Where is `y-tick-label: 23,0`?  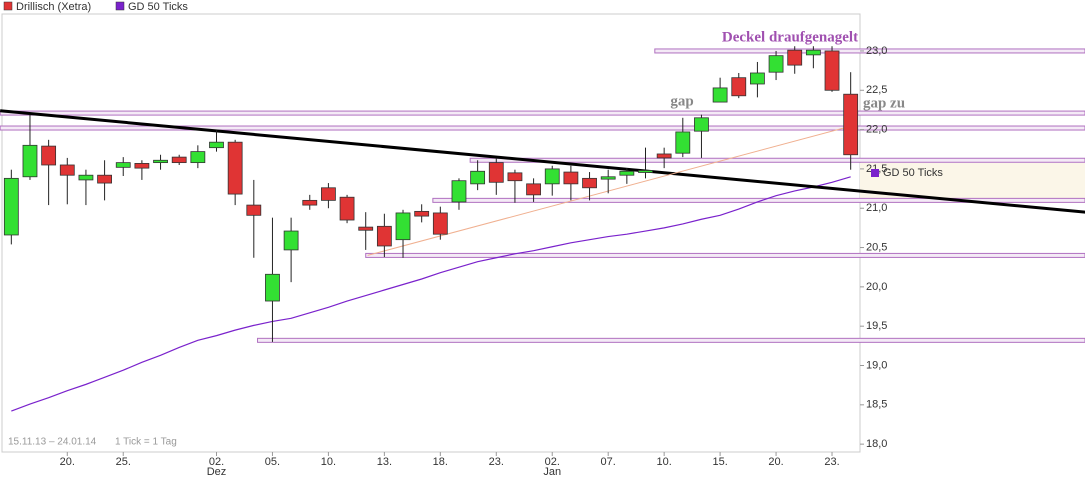 y-tick-label: 23,0 is located at coordinates (876, 51).